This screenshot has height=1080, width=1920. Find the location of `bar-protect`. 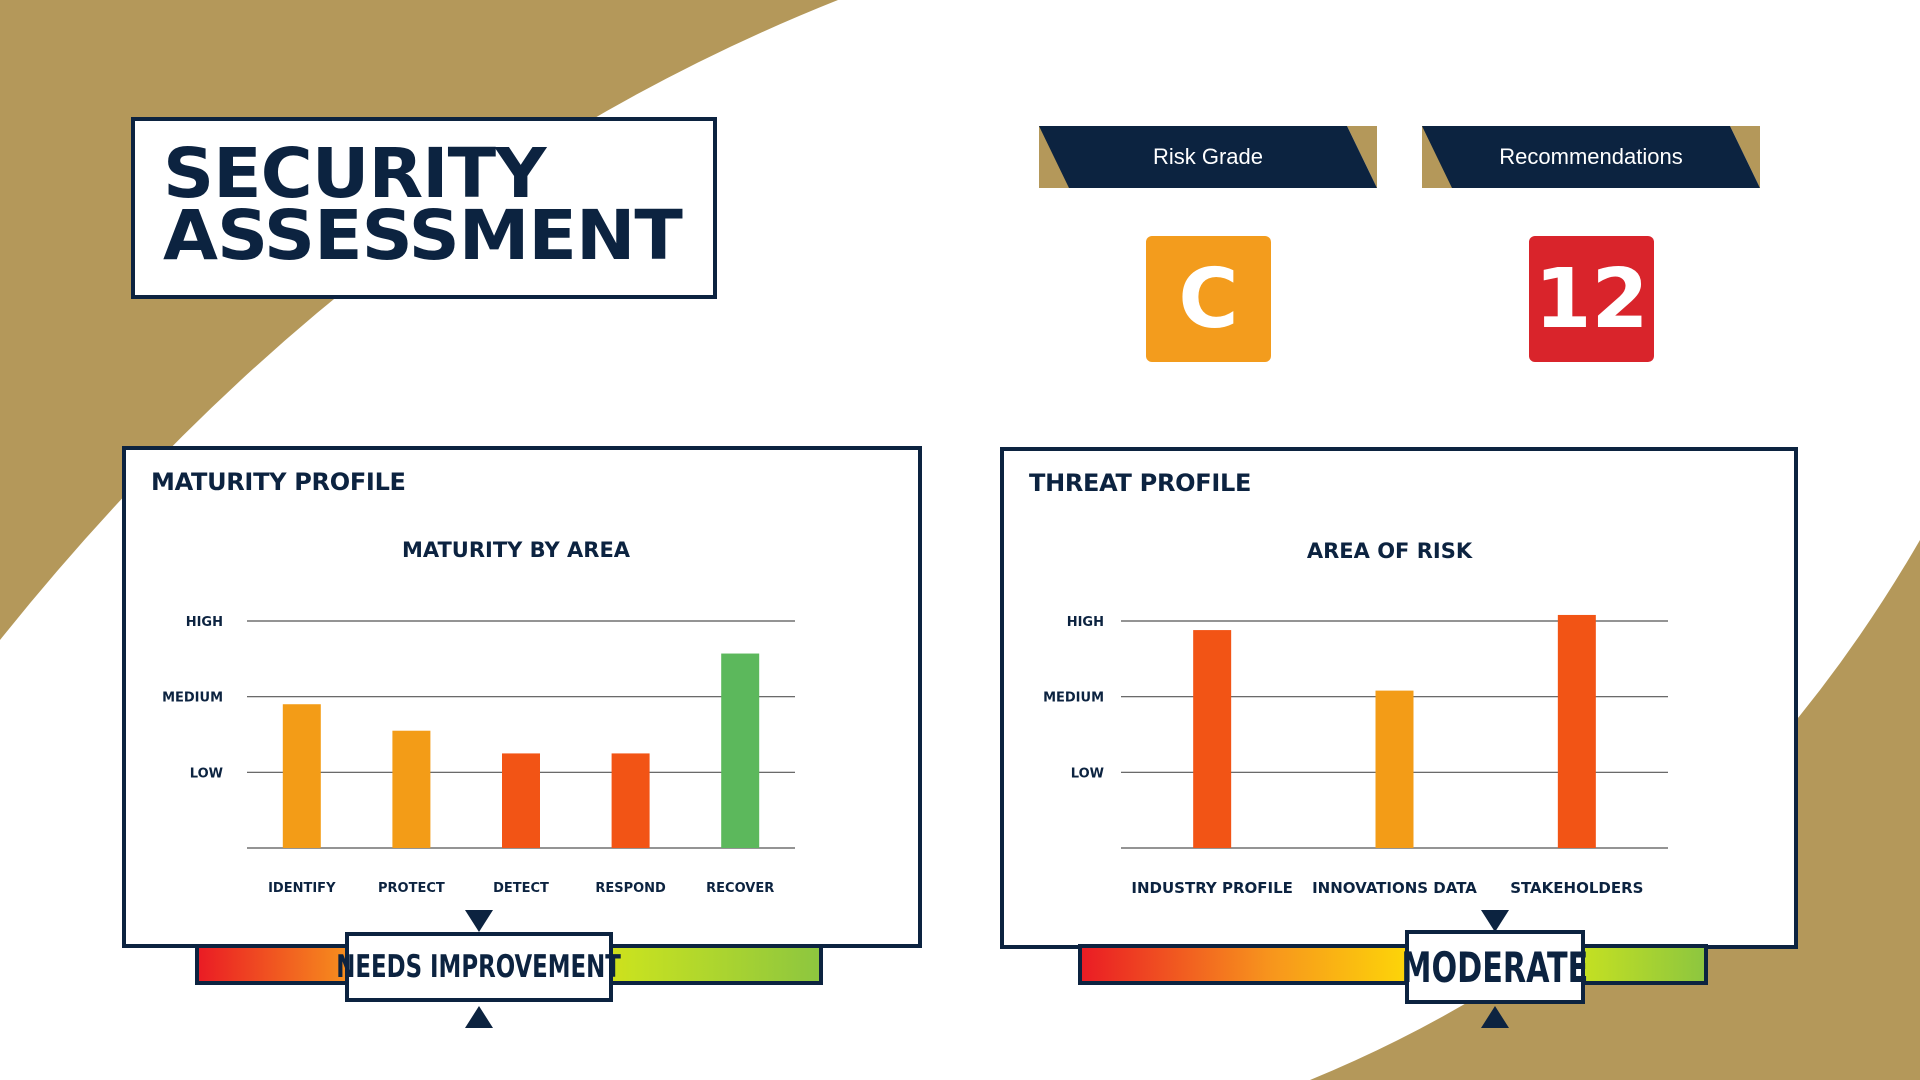

bar-protect is located at coordinates (411, 789).